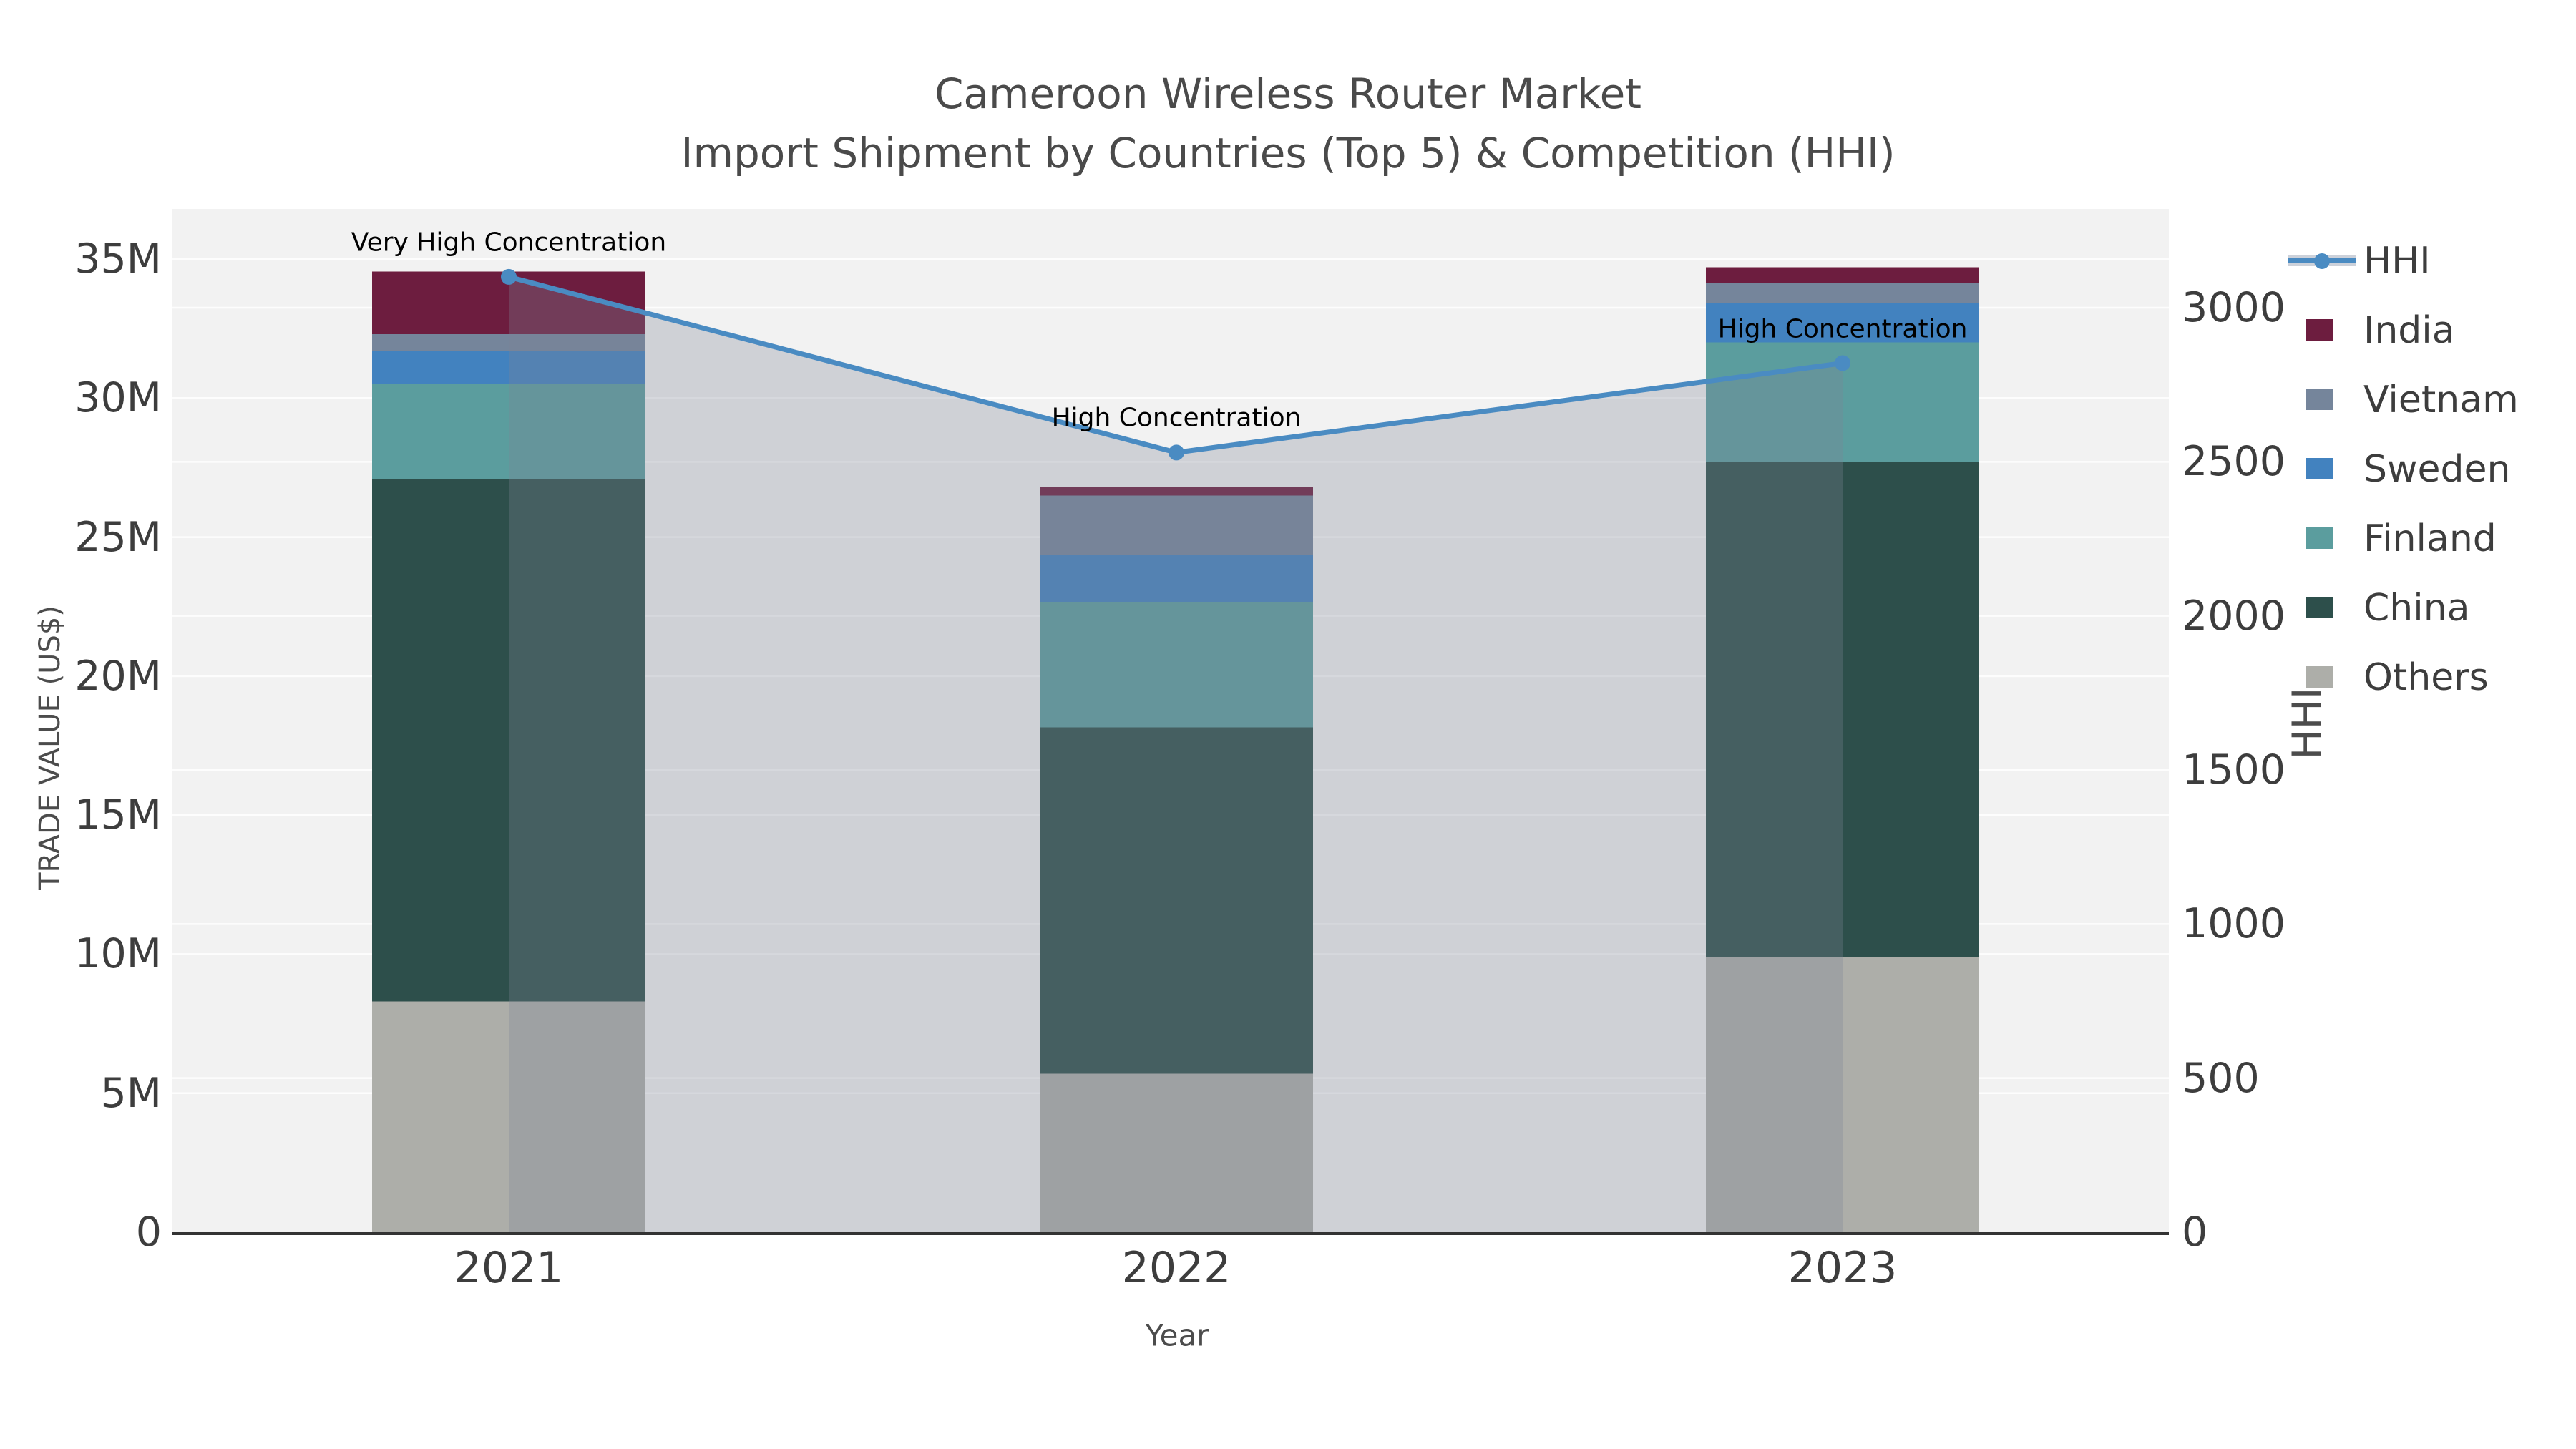 Image resolution: width=2576 pixels, height=1449 pixels. I want to click on y-tick-left-5M: 5M, so click(131, 1093).